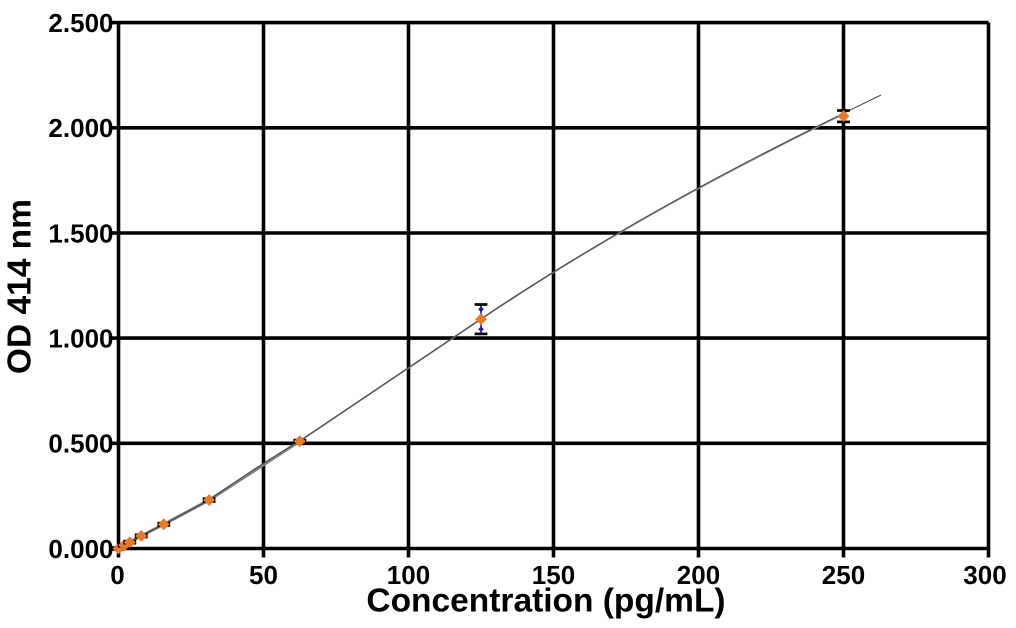 The image size is (1016, 628). I want to click on svg-text: 50, so click(263, 575).